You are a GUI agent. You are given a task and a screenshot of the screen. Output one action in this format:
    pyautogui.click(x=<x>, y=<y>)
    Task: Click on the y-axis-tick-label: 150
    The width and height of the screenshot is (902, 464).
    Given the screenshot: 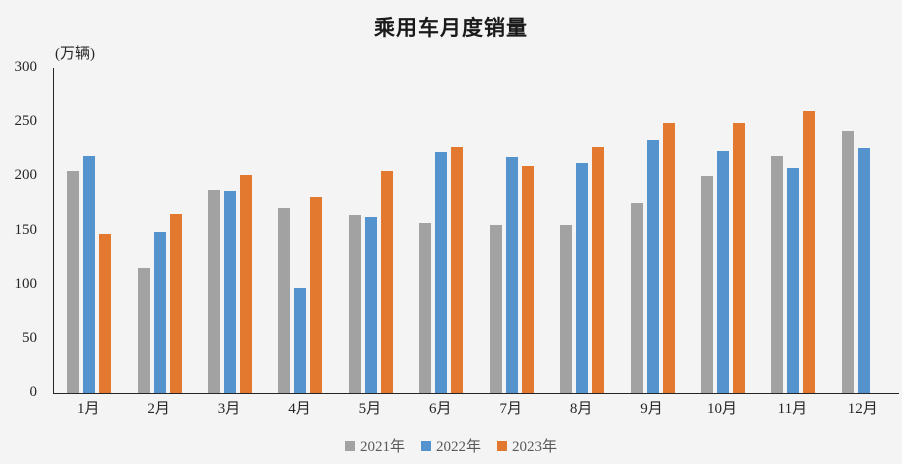 What is the action you would take?
    pyautogui.click(x=26, y=229)
    